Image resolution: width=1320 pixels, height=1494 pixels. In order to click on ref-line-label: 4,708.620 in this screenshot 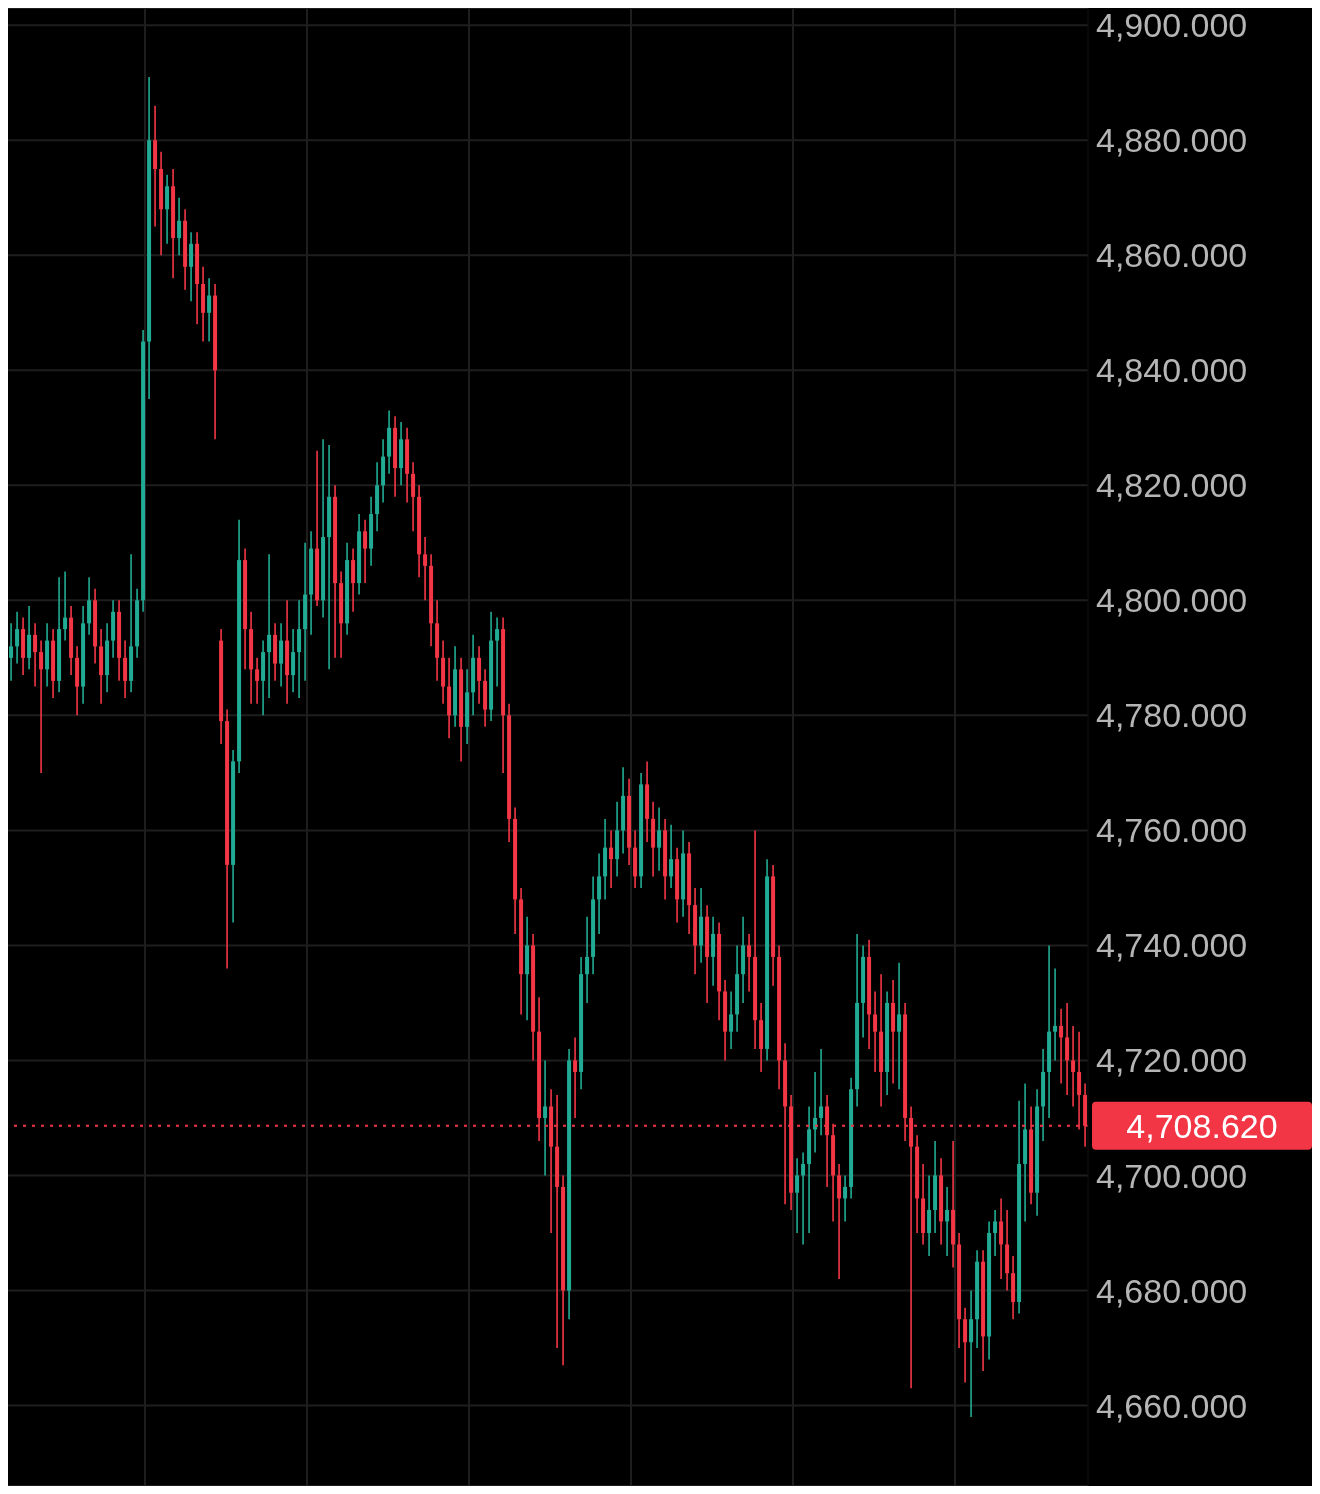, I will do `click(1202, 1125)`.